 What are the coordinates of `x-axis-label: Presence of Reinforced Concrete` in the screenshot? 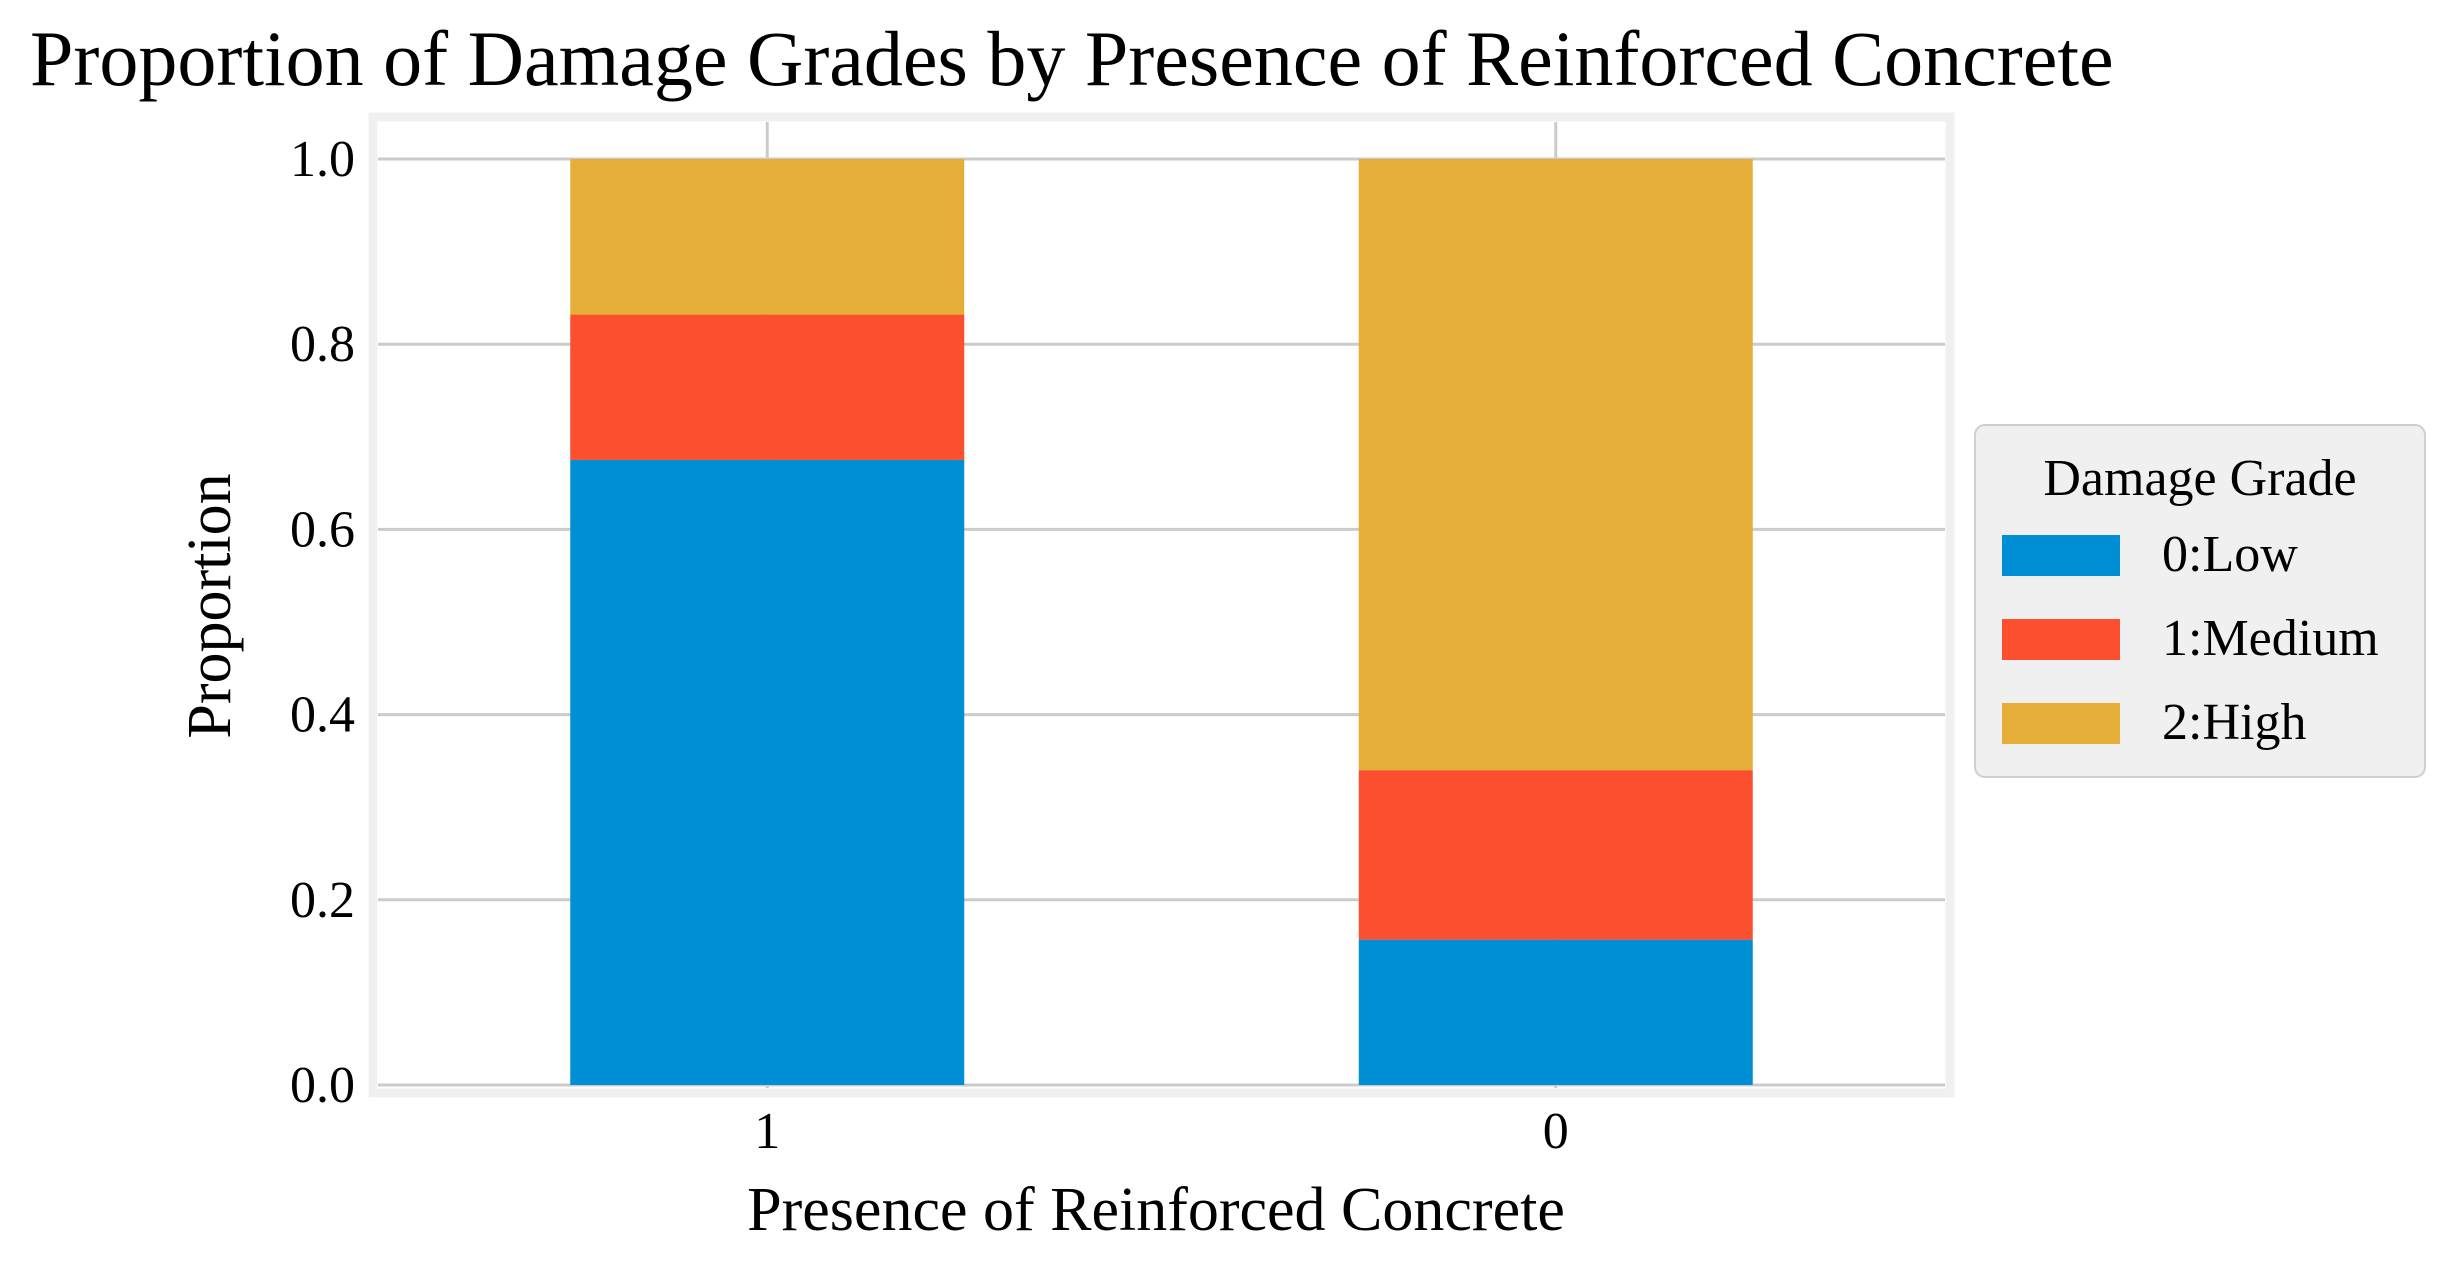 It's located at (1156, 1210).